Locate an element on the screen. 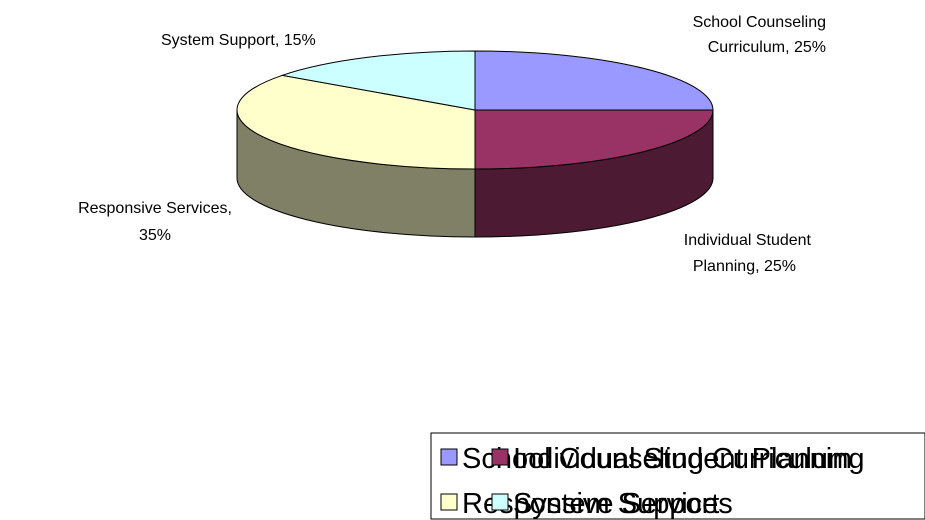  slice-label-system-support-line-1: System Support, 15% is located at coordinates (238, 40).